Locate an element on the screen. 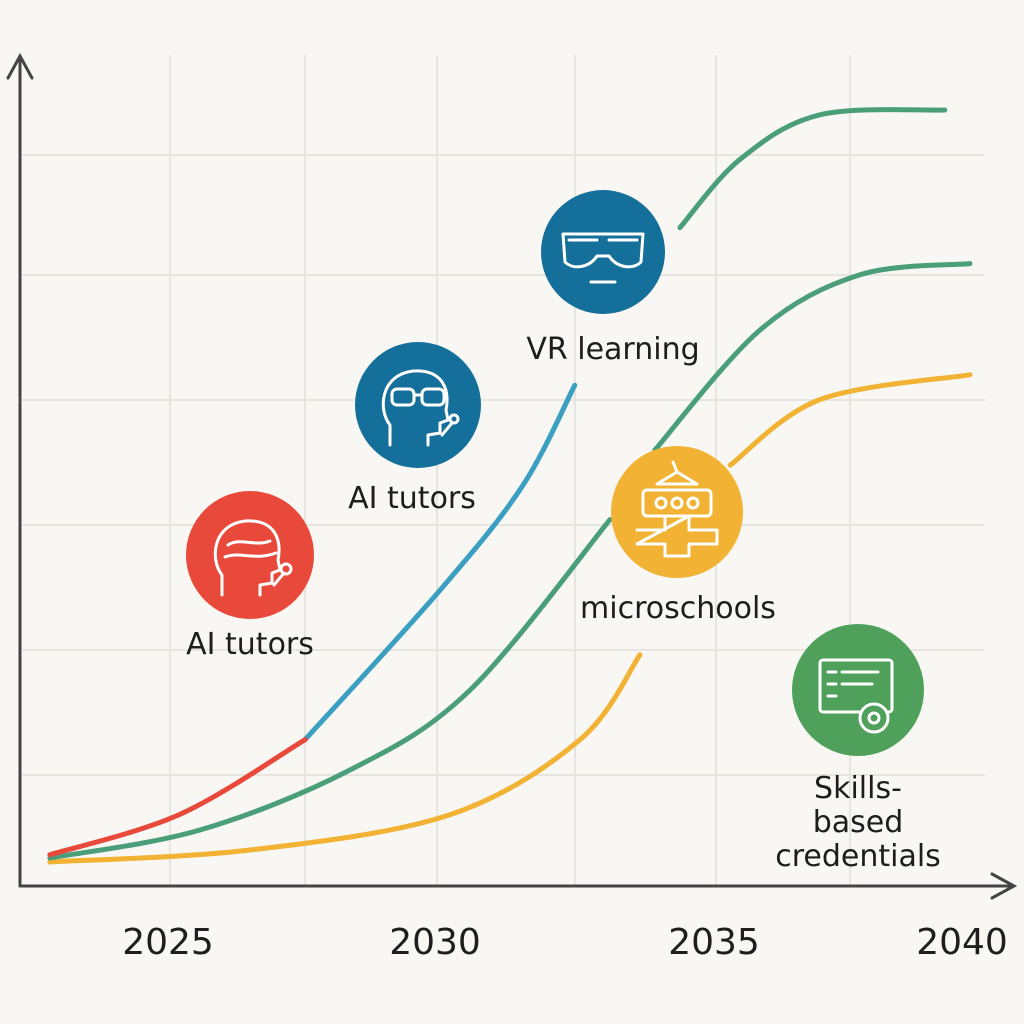  annotation-label: Skills-based credentials is located at coordinates (858, 822).